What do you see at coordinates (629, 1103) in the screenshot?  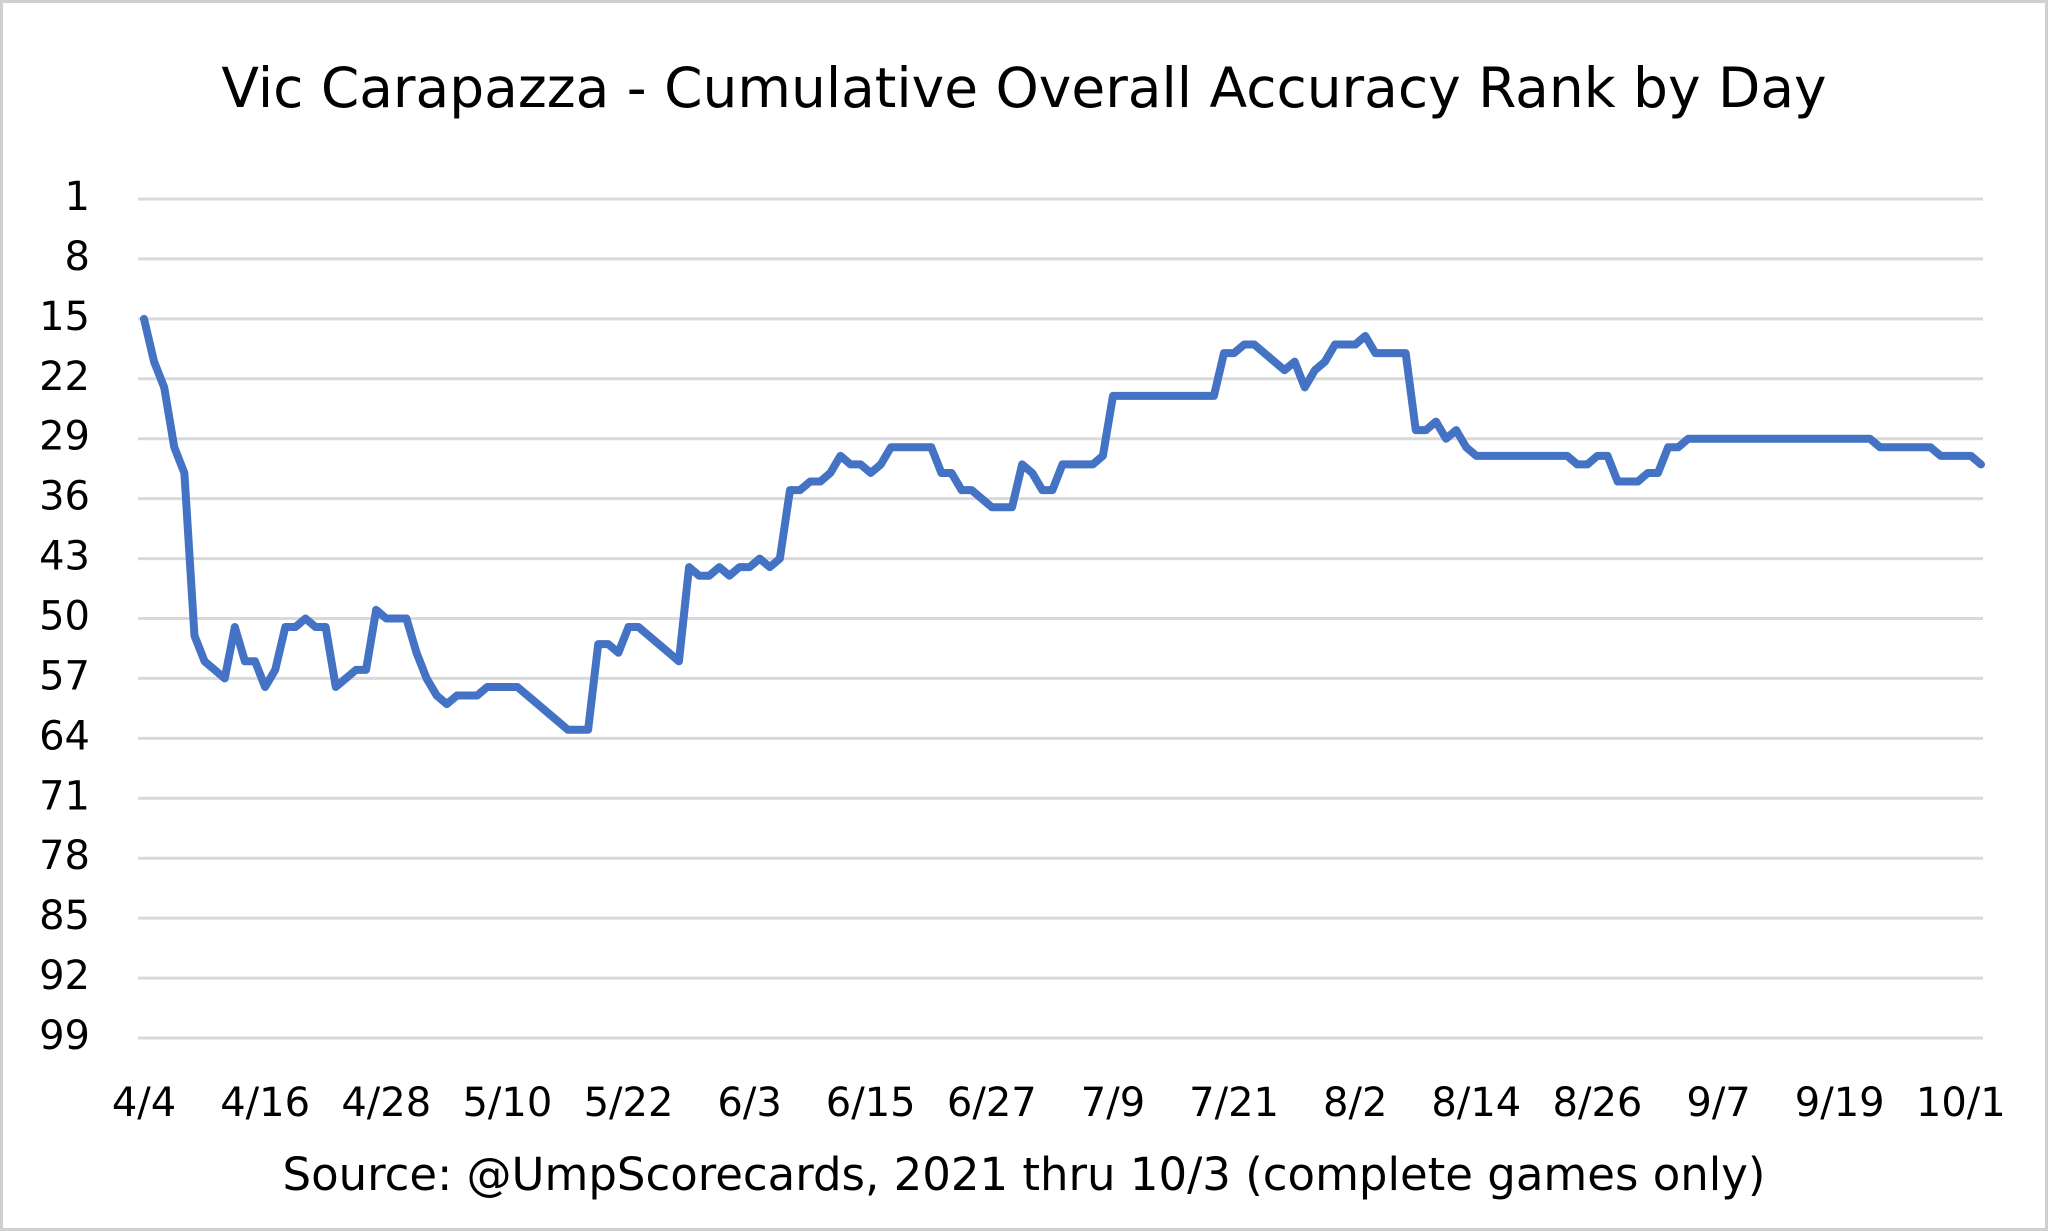 I see `x-tick-label: 5/22` at bounding box center [629, 1103].